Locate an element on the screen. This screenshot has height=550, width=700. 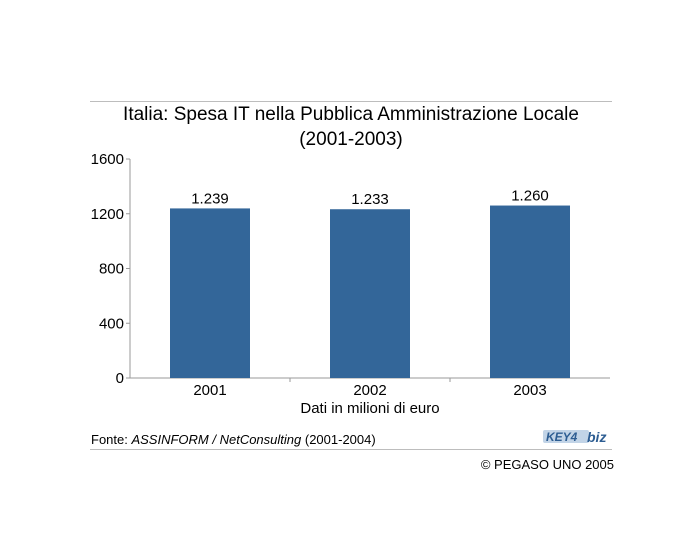
y-tick-label: 0 is located at coordinates (120, 378).